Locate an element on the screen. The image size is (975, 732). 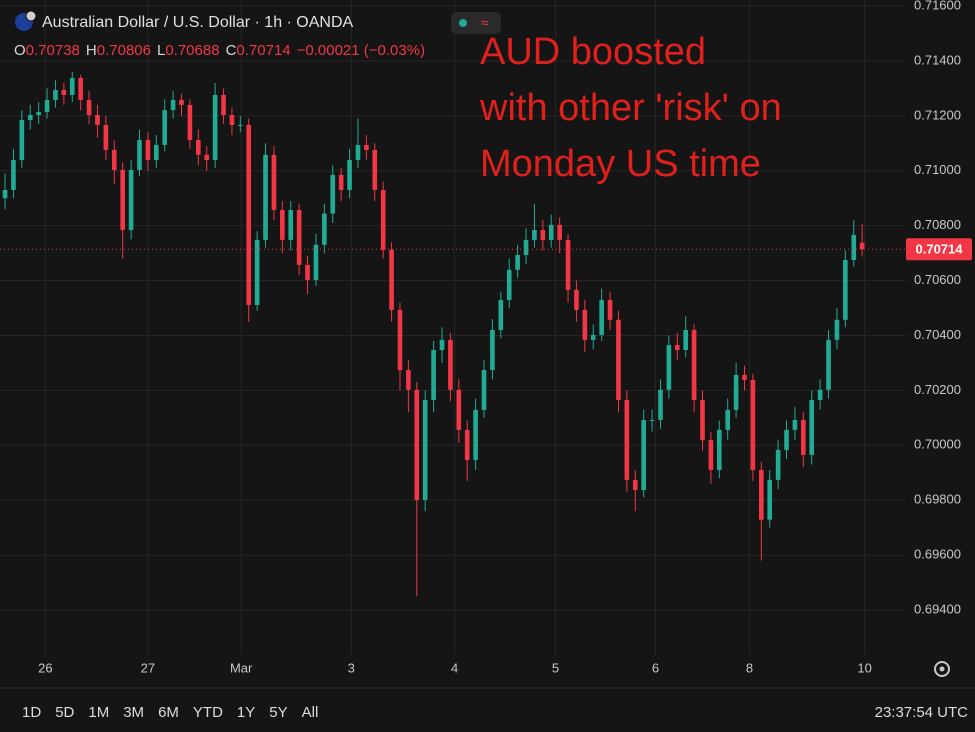
last-price-tag is located at coordinates (939, 249).